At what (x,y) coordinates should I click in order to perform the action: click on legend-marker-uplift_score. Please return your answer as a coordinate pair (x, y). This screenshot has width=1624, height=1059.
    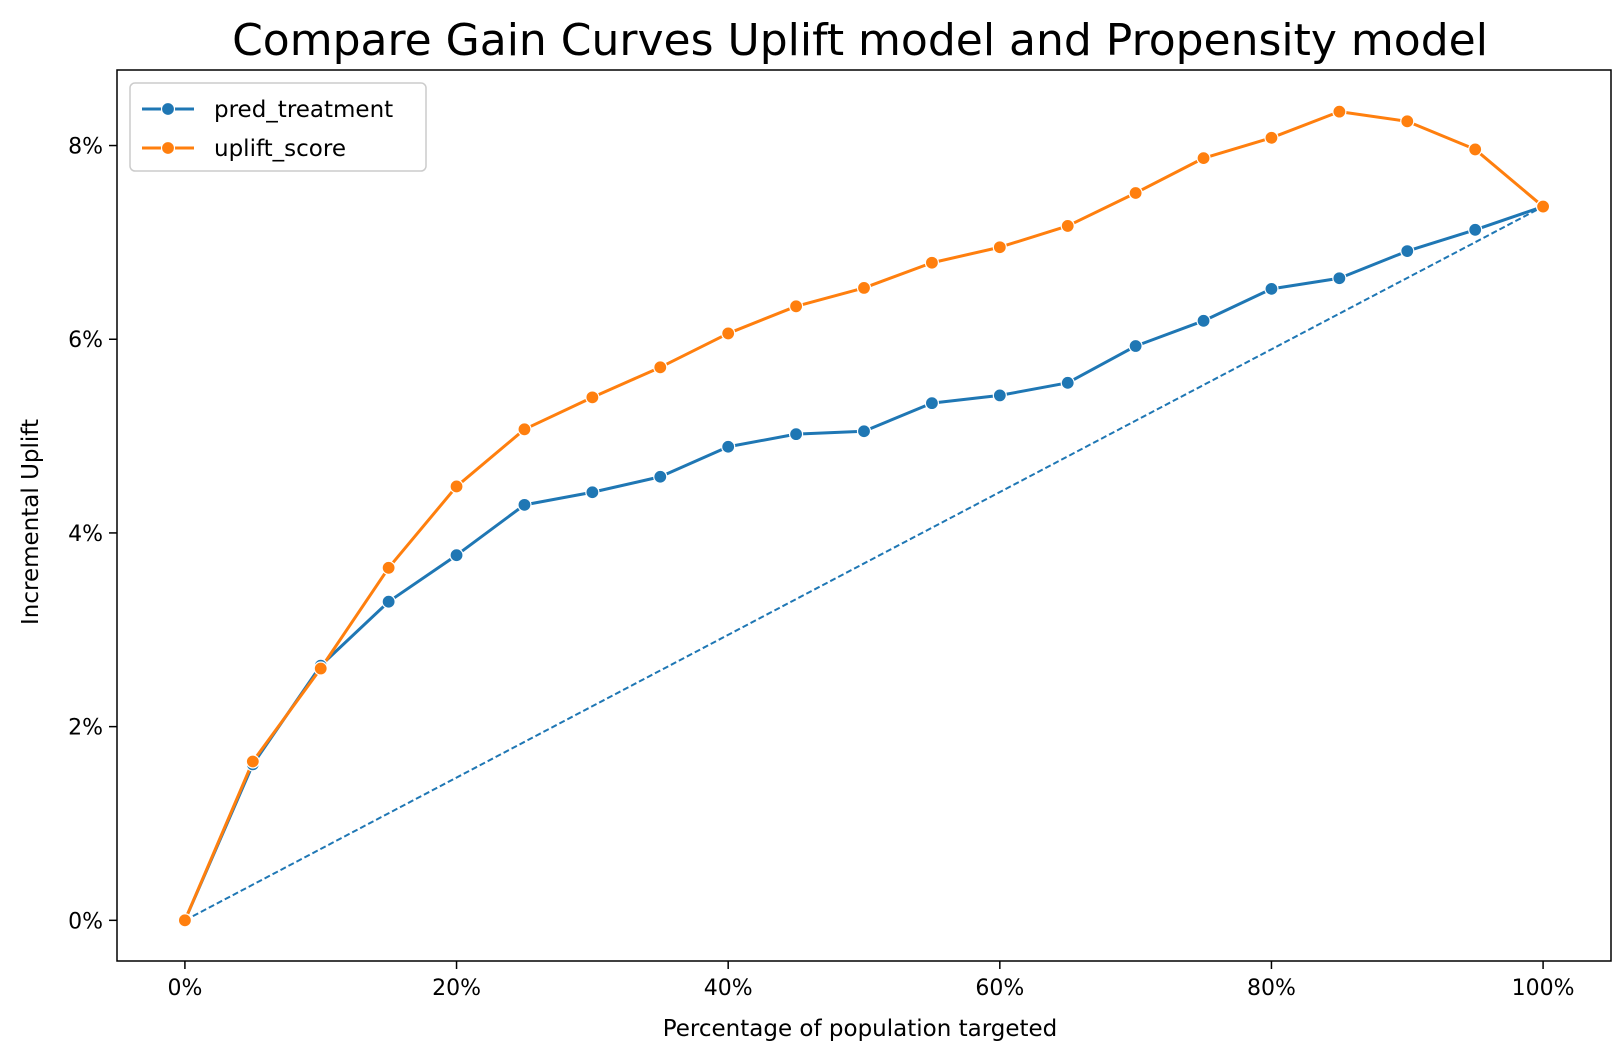
    Looking at the image, I should click on (168, 148).